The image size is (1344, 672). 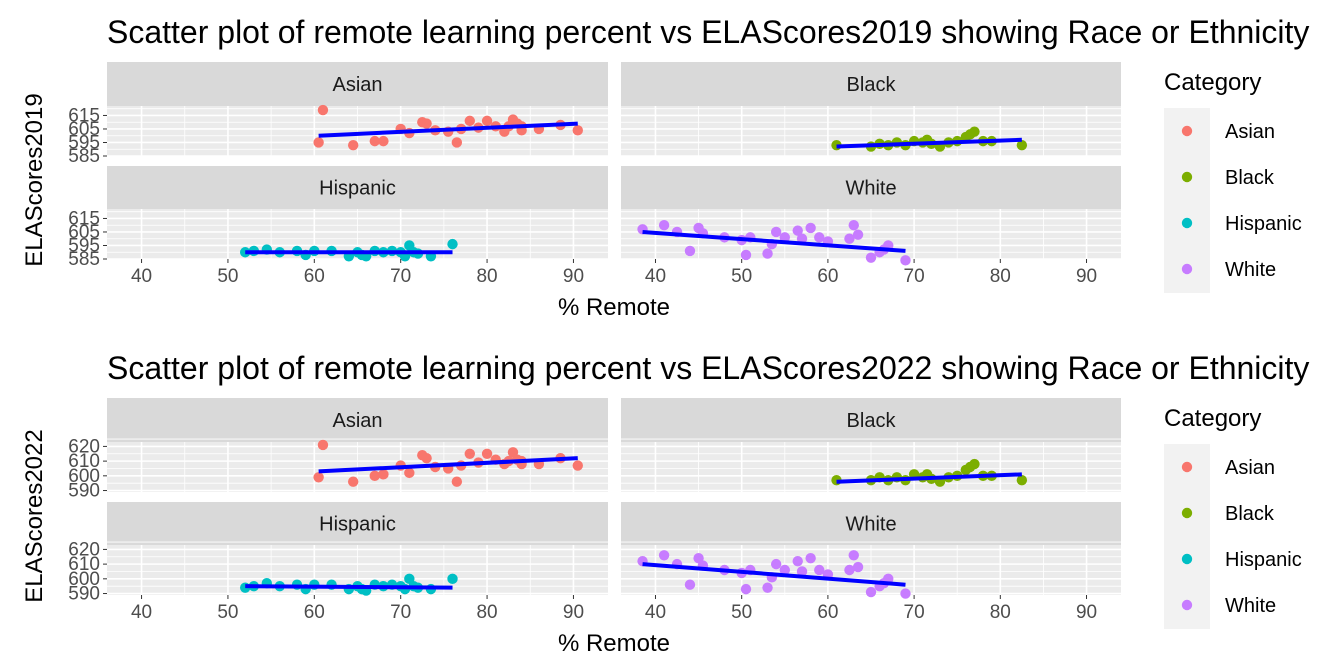 What do you see at coordinates (84, 594) in the screenshot?
I see `y-tick-label: 590` at bounding box center [84, 594].